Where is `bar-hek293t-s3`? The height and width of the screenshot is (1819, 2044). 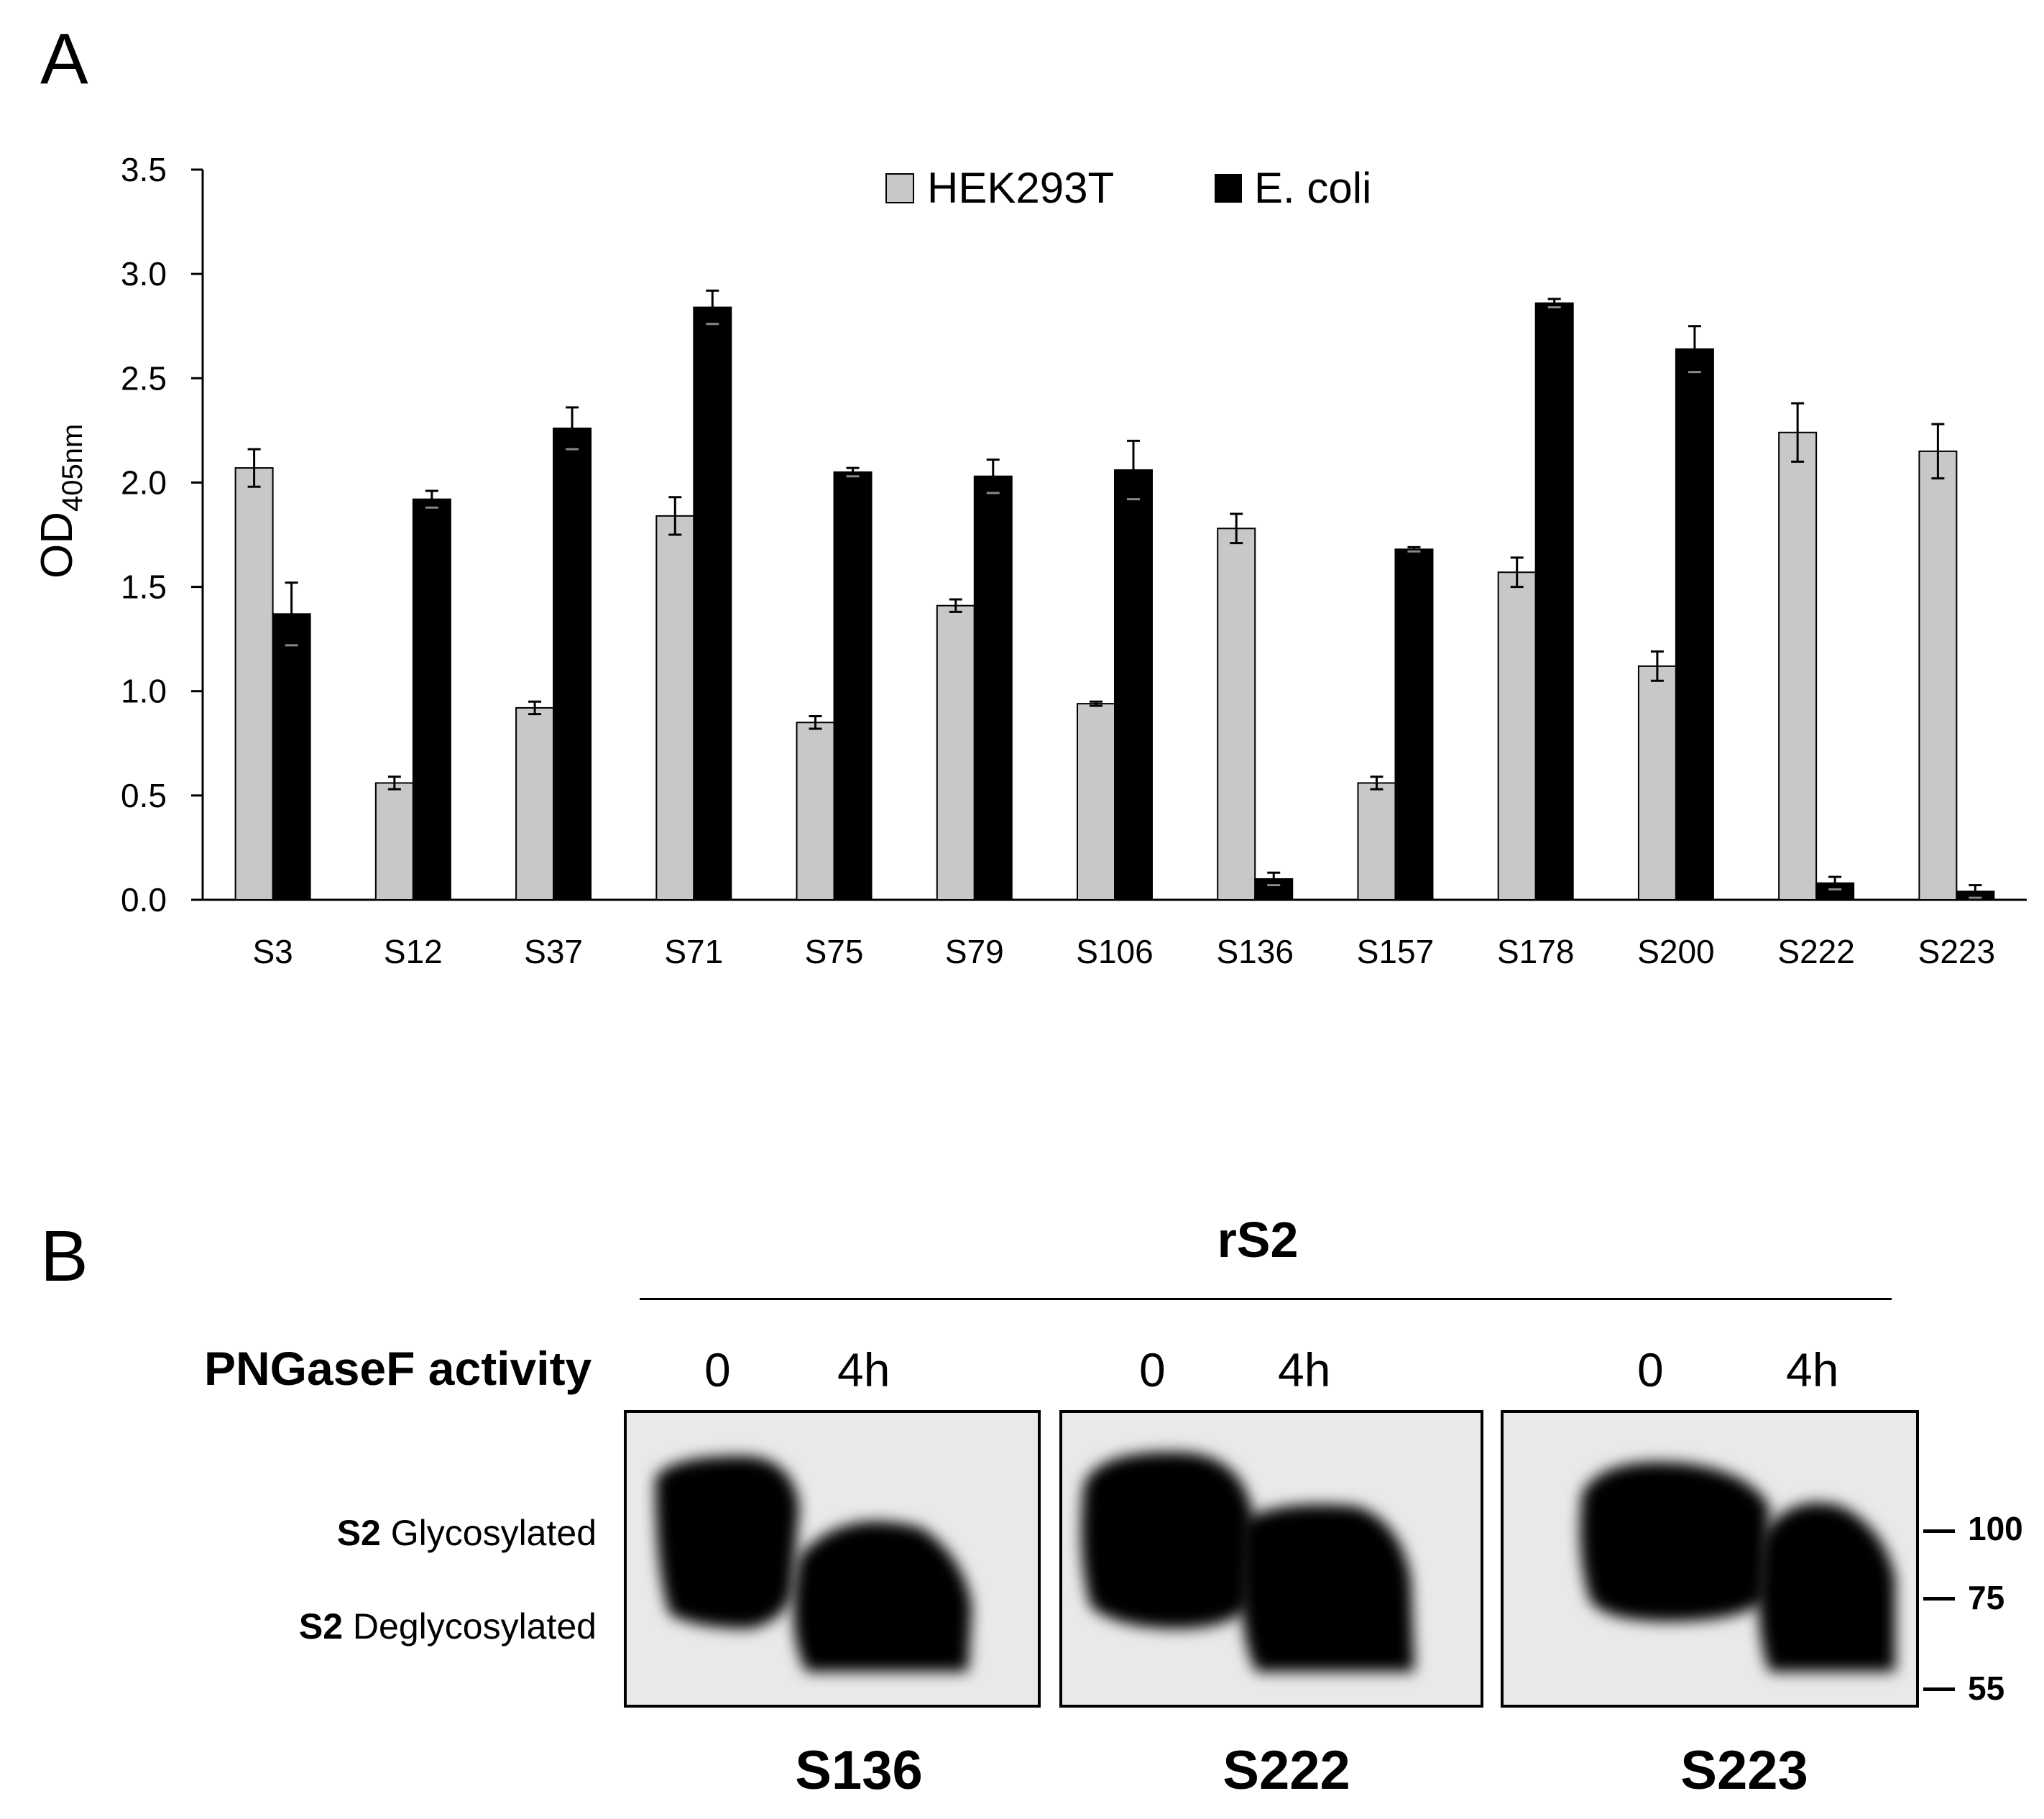 bar-hek293t-s3 is located at coordinates (254, 684).